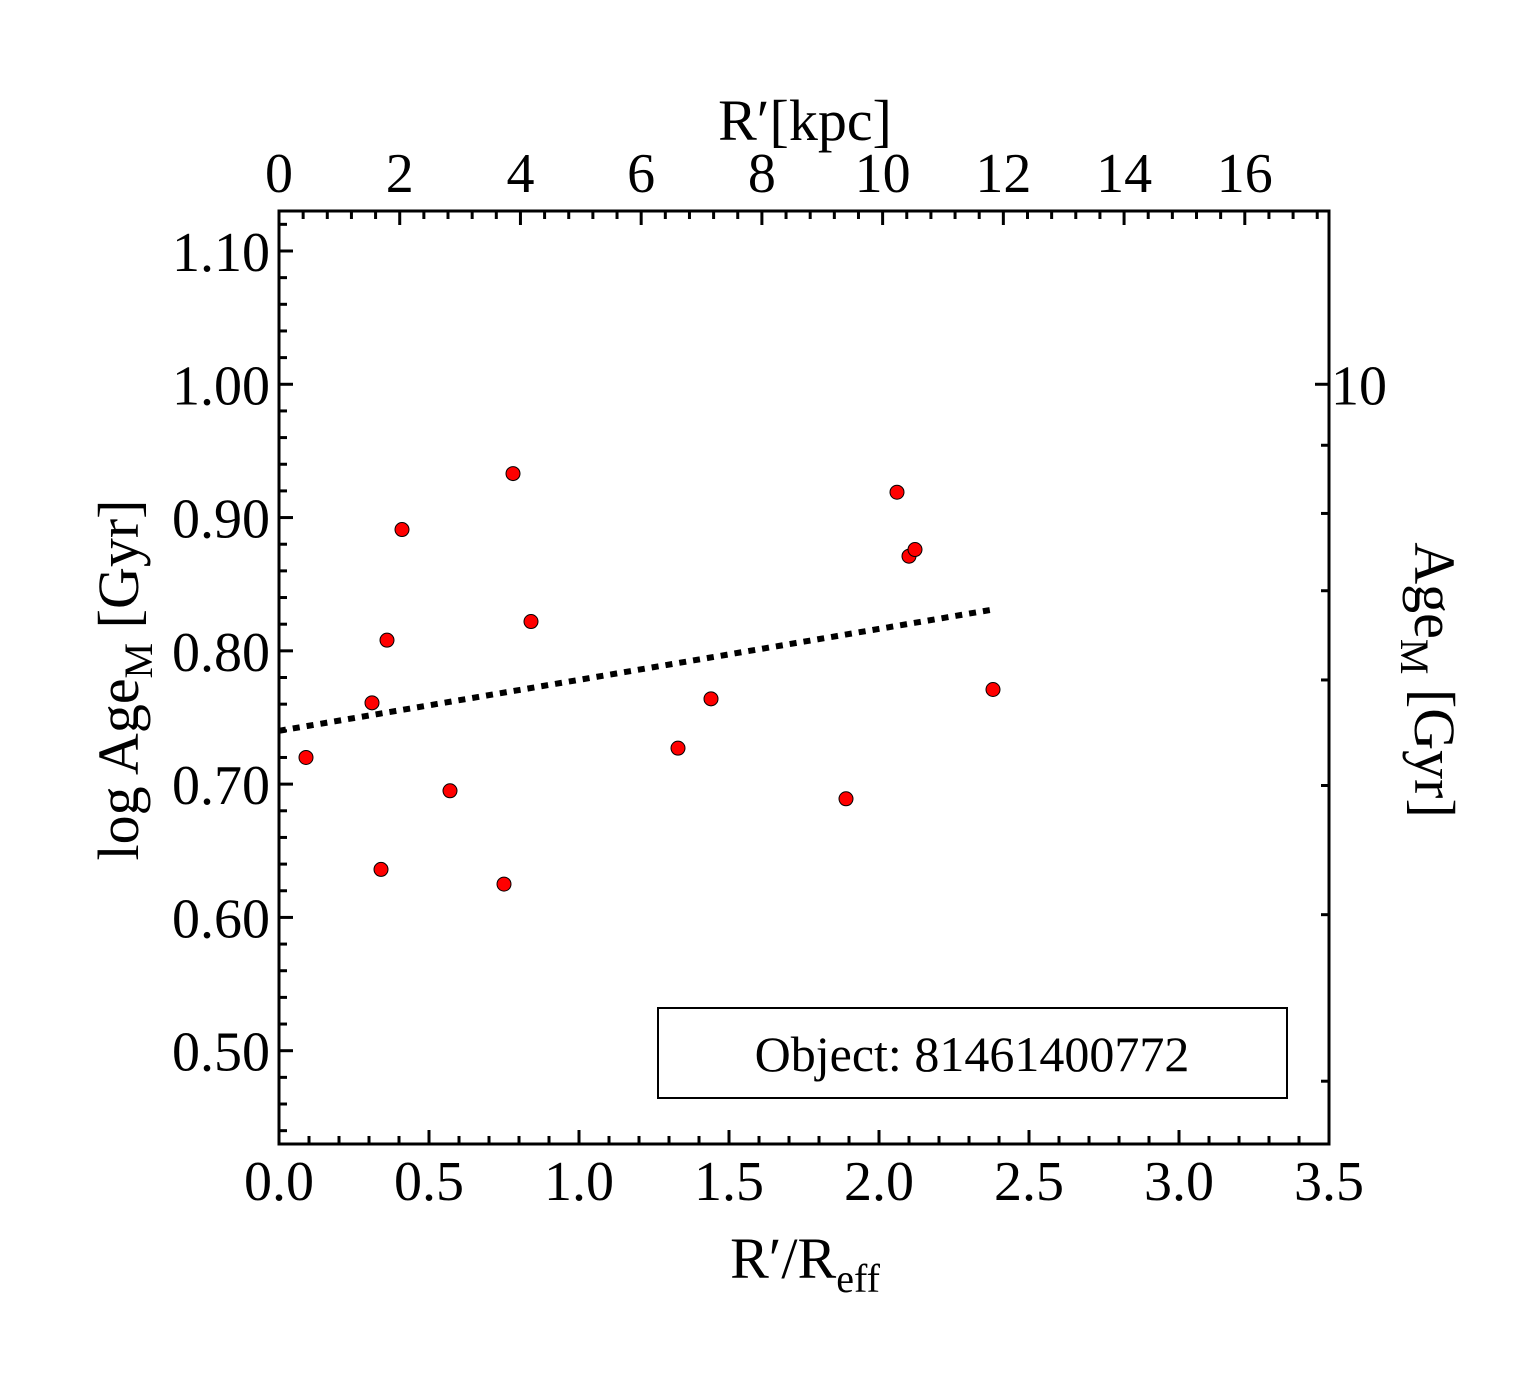 Image resolution: width=1540 pixels, height=1375 pixels. Describe the element at coordinates (1329, 1182) in the screenshot. I see `x-tick-label: 3.5` at that location.